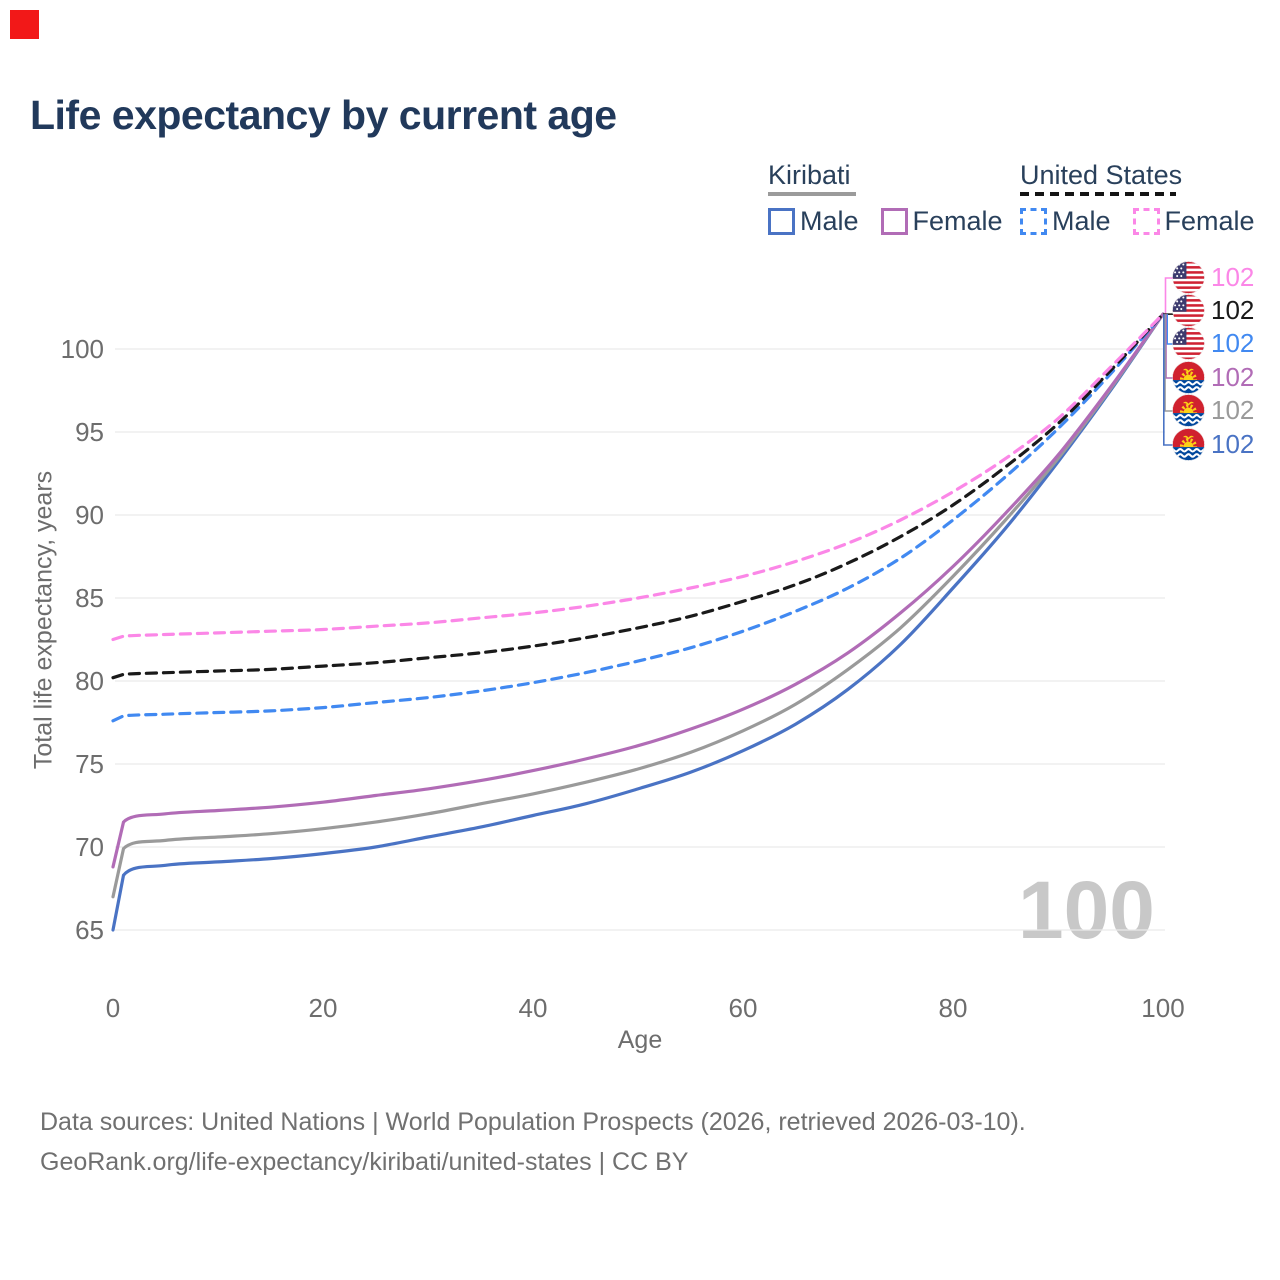 The image size is (1280, 1280). Describe the element at coordinates (89, 681) in the screenshot. I see `y-tick-label: 80` at that location.